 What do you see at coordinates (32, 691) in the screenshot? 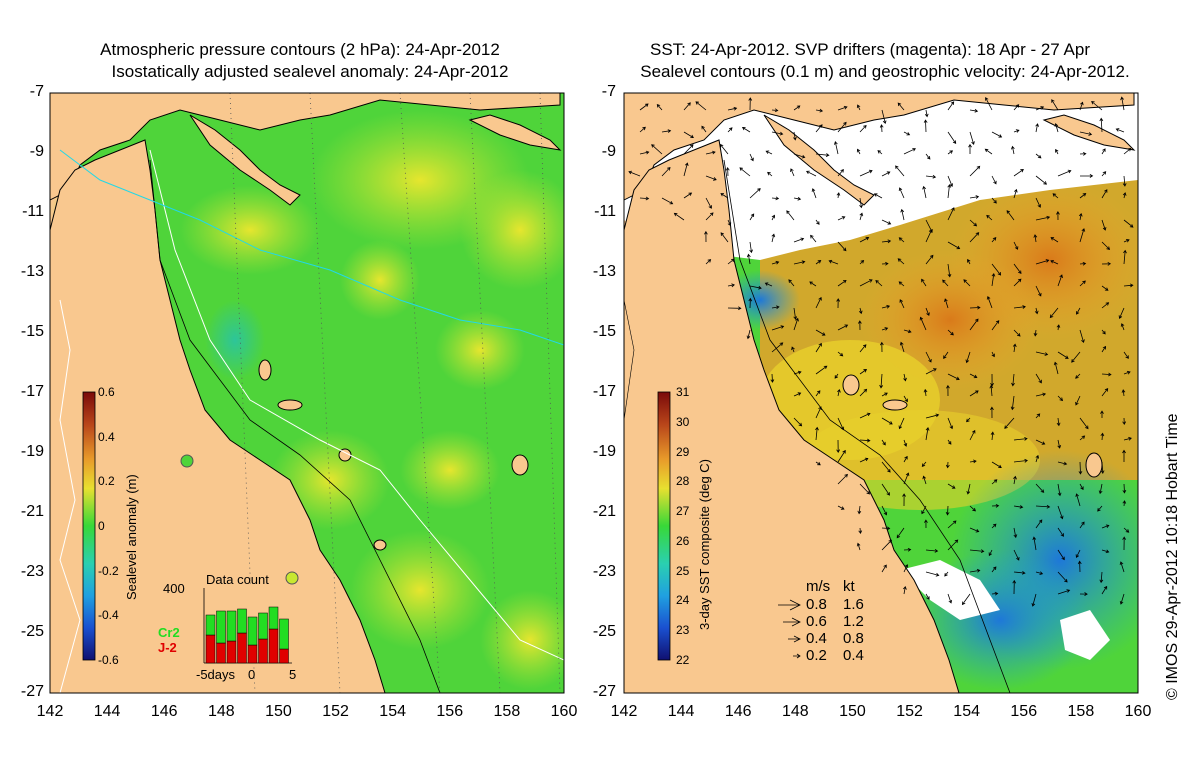
I see `latitude-tick-label: -27` at bounding box center [32, 691].